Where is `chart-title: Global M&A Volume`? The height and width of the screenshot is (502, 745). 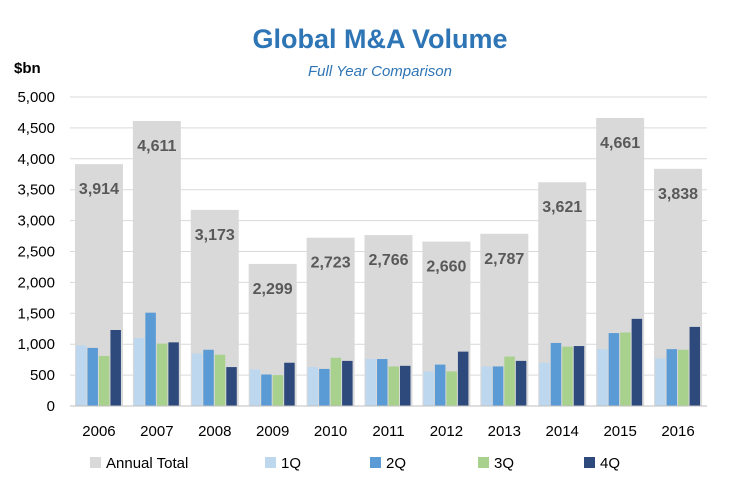
chart-title: Global M&A Volume is located at coordinates (380, 39).